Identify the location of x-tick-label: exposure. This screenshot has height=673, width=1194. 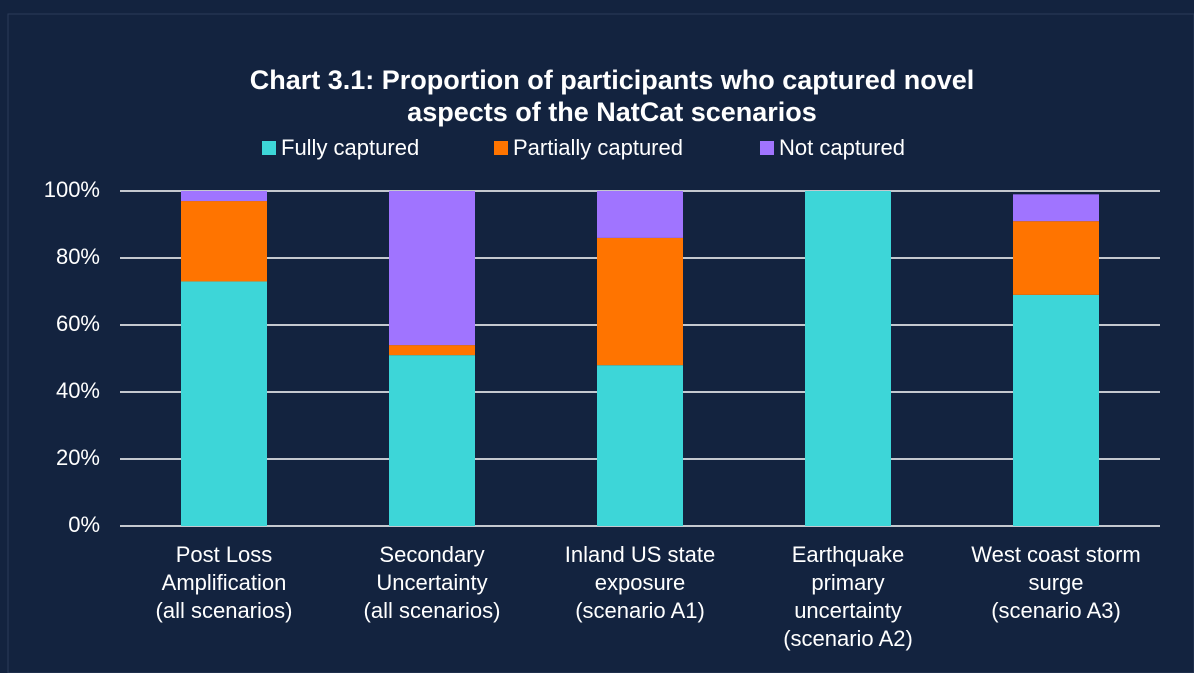
(640, 582).